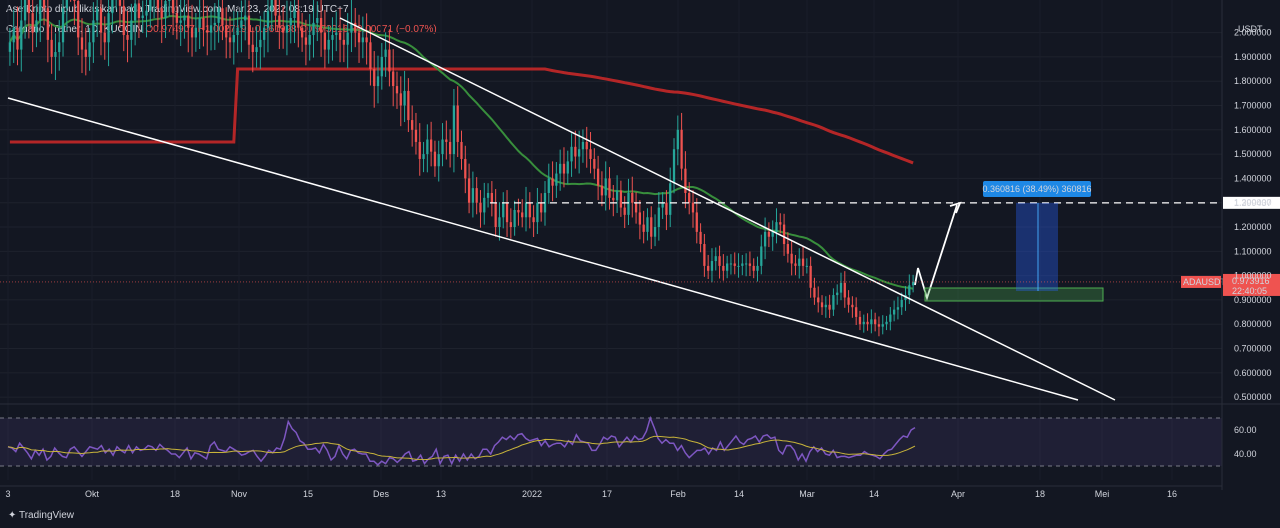 The width and height of the screenshot is (1280, 528). I want to click on brand-label: TradingView, so click(46, 515).